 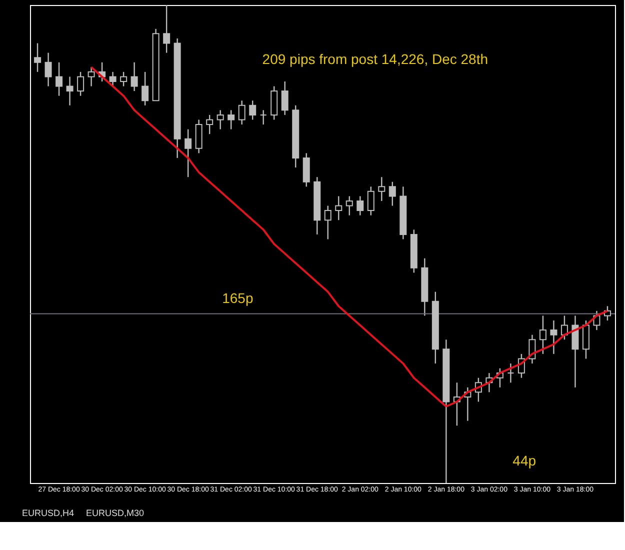 What do you see at coordinates (238, 298) in the screenshot?
I see `annotation: 165p` at bounding box center [238, 298].